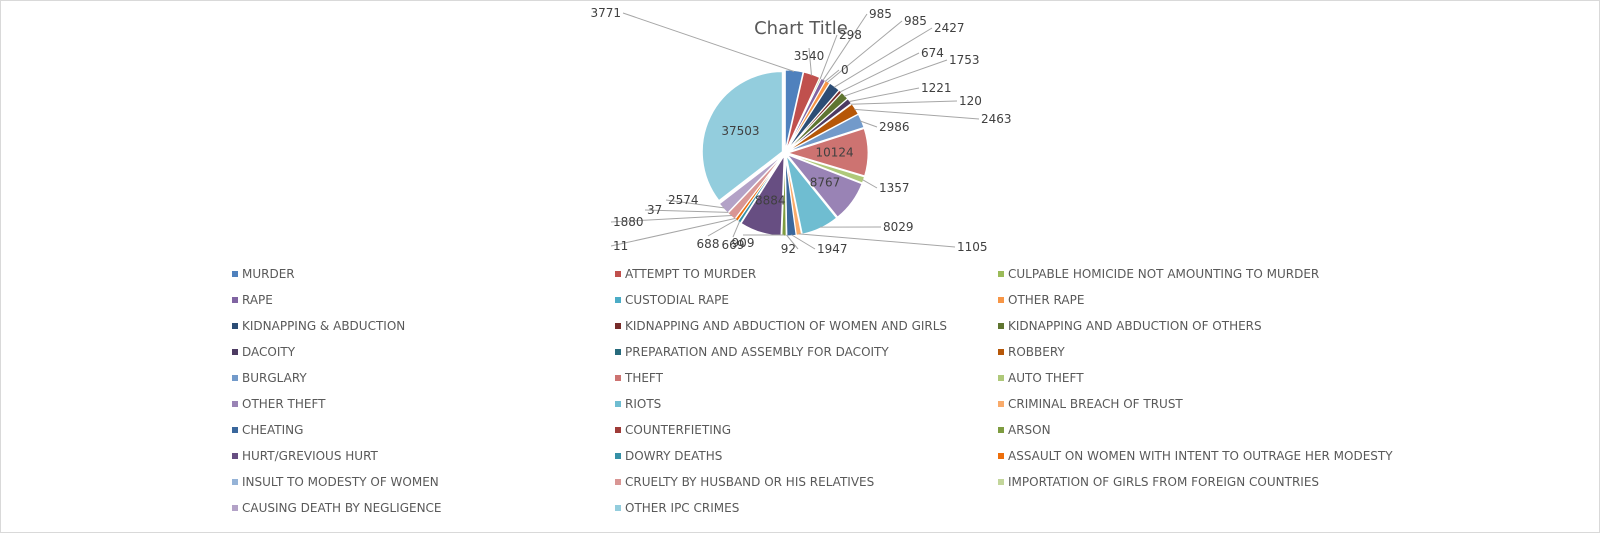 The image size is (1600, 534). Describe the element at coordinates (996, 119) in the screenshot. I see `data-label-11: 2463` at that location.